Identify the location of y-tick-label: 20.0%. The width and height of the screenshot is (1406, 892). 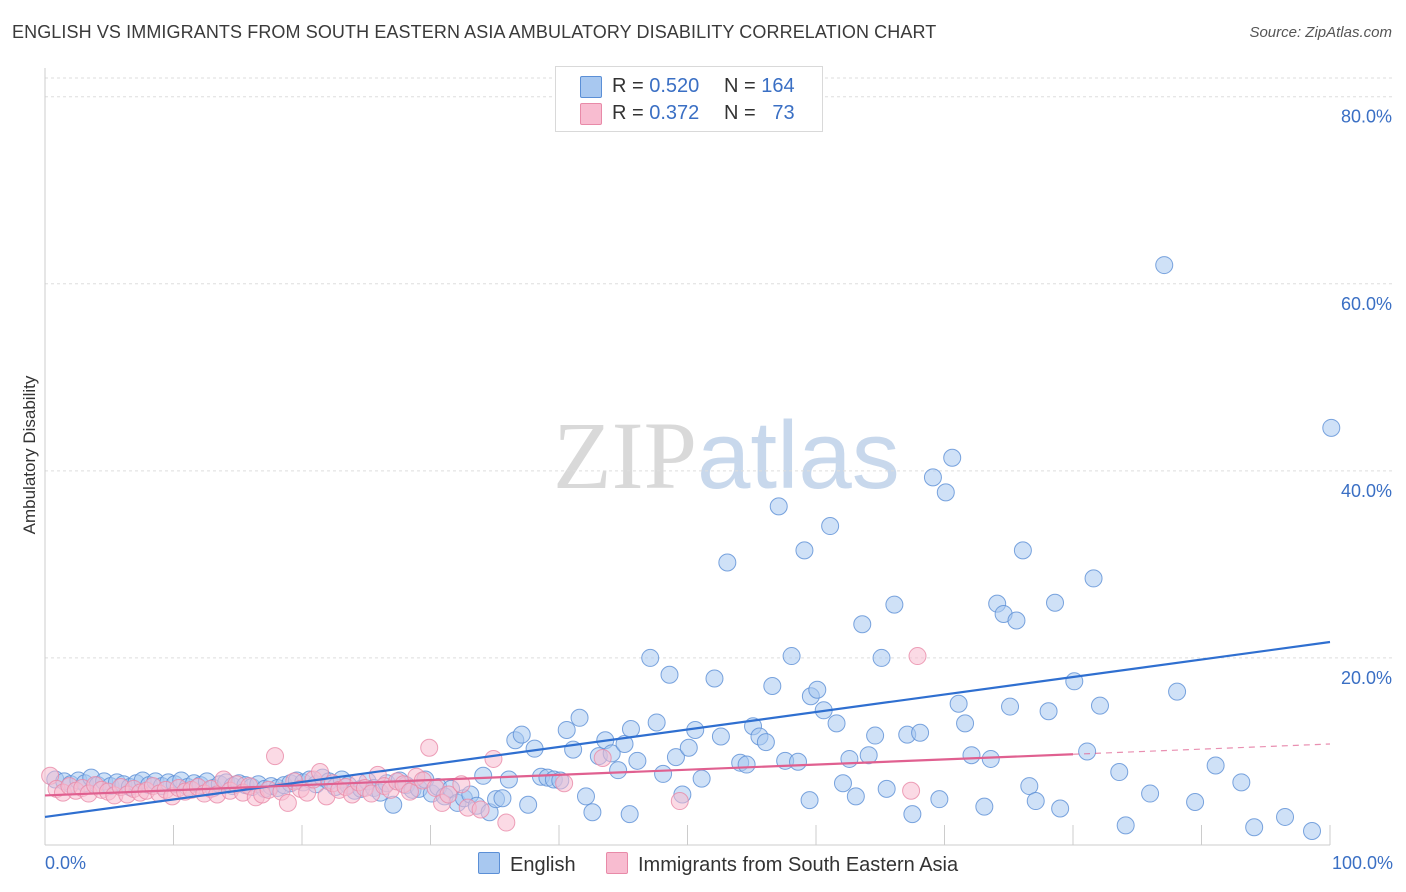
(1366, 678).